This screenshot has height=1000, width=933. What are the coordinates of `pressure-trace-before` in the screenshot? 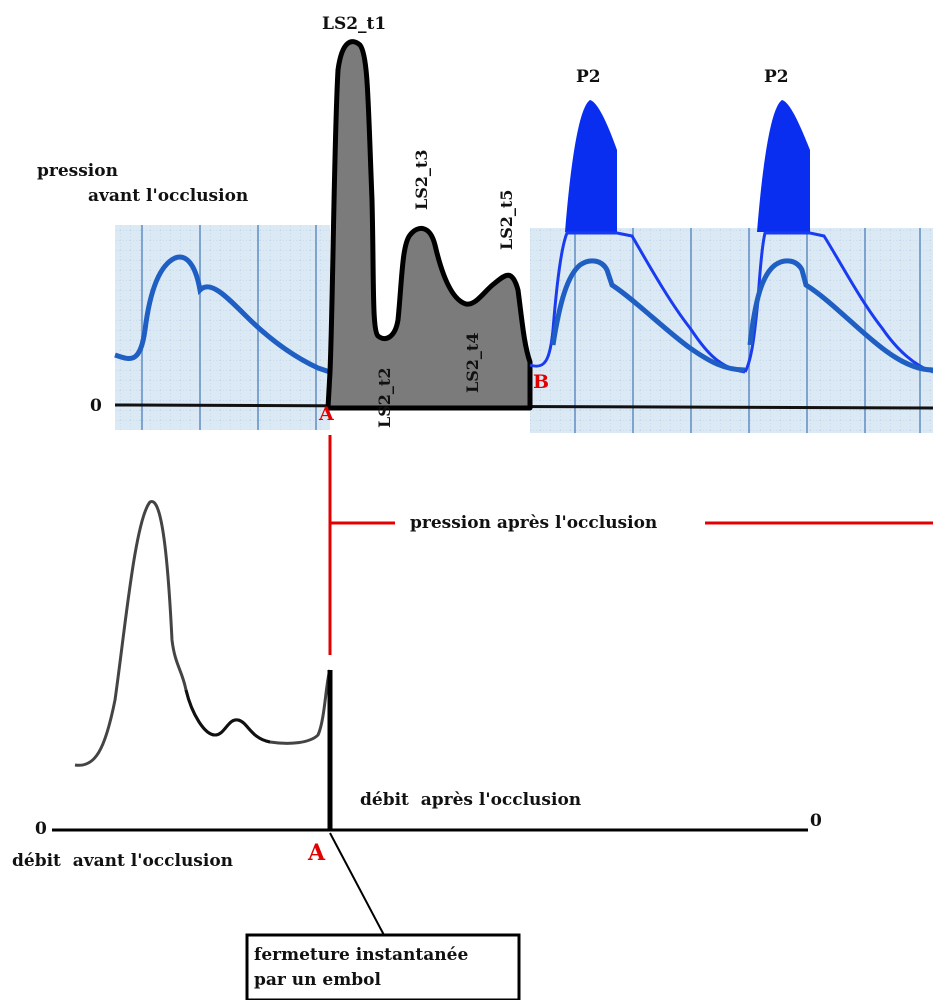 It's located at (222, 314).